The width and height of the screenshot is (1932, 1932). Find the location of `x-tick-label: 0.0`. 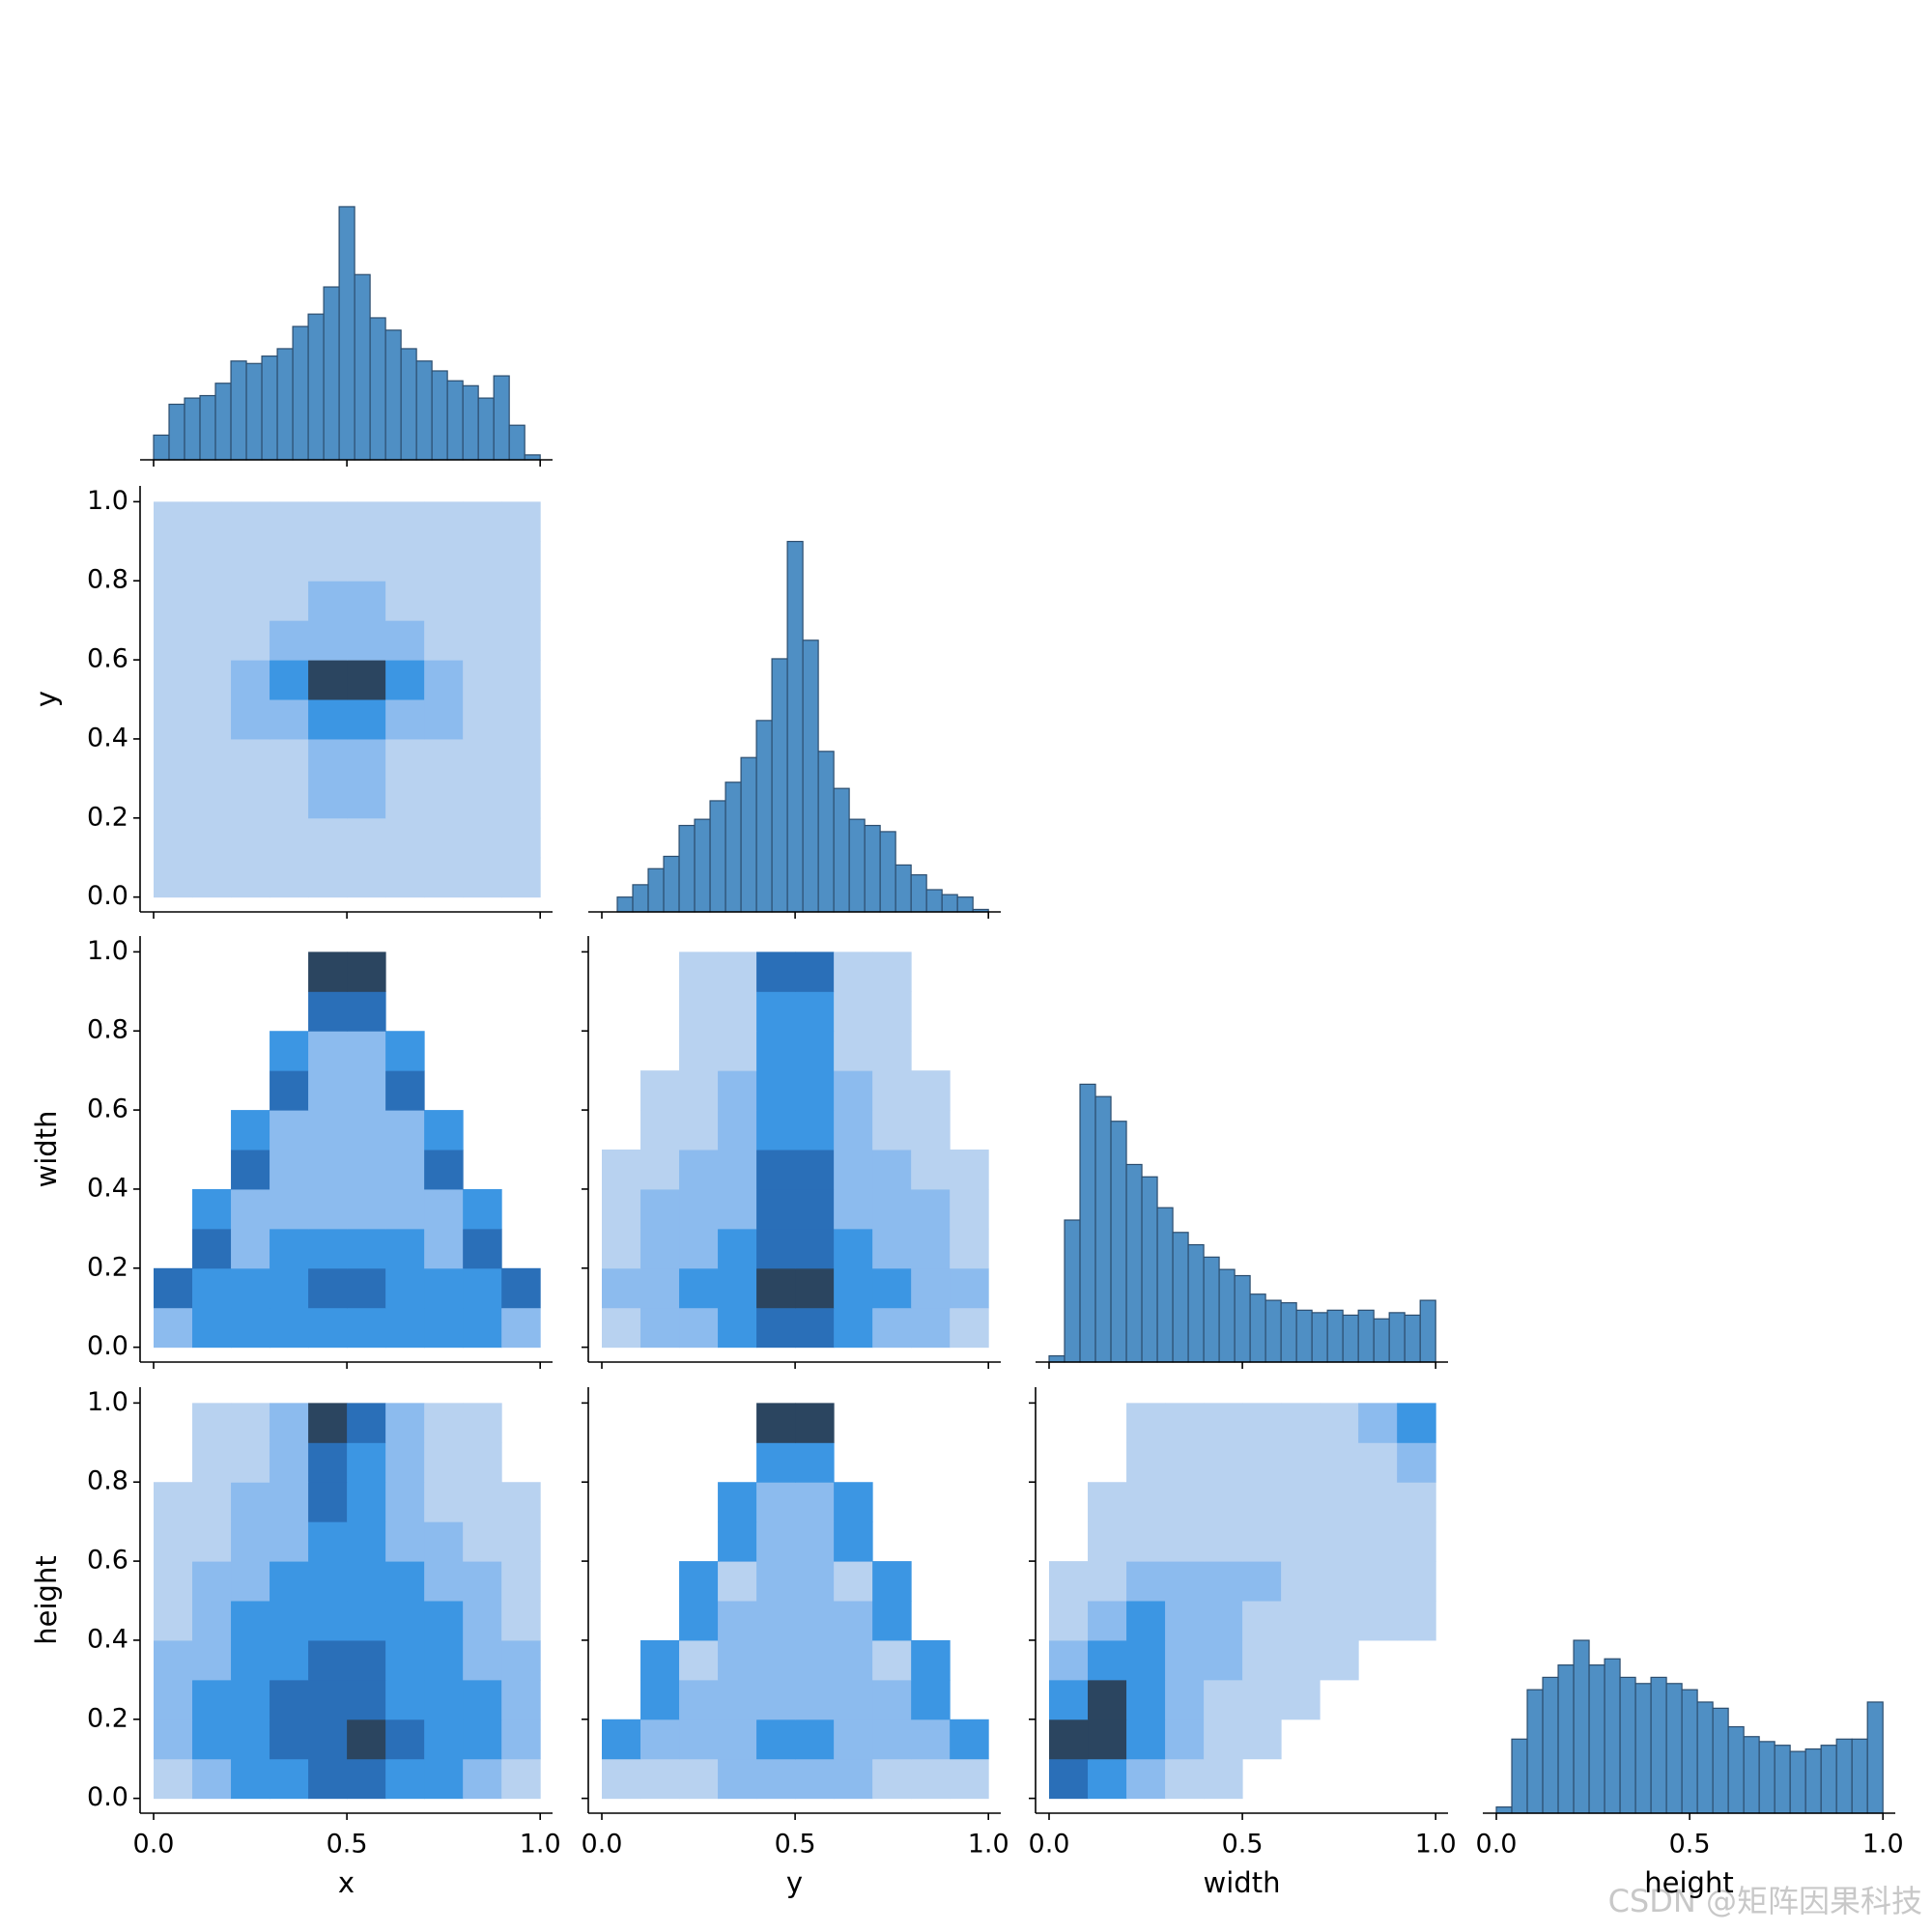

x-tick-label: 0.0 is located at coordinates (154, 1845).